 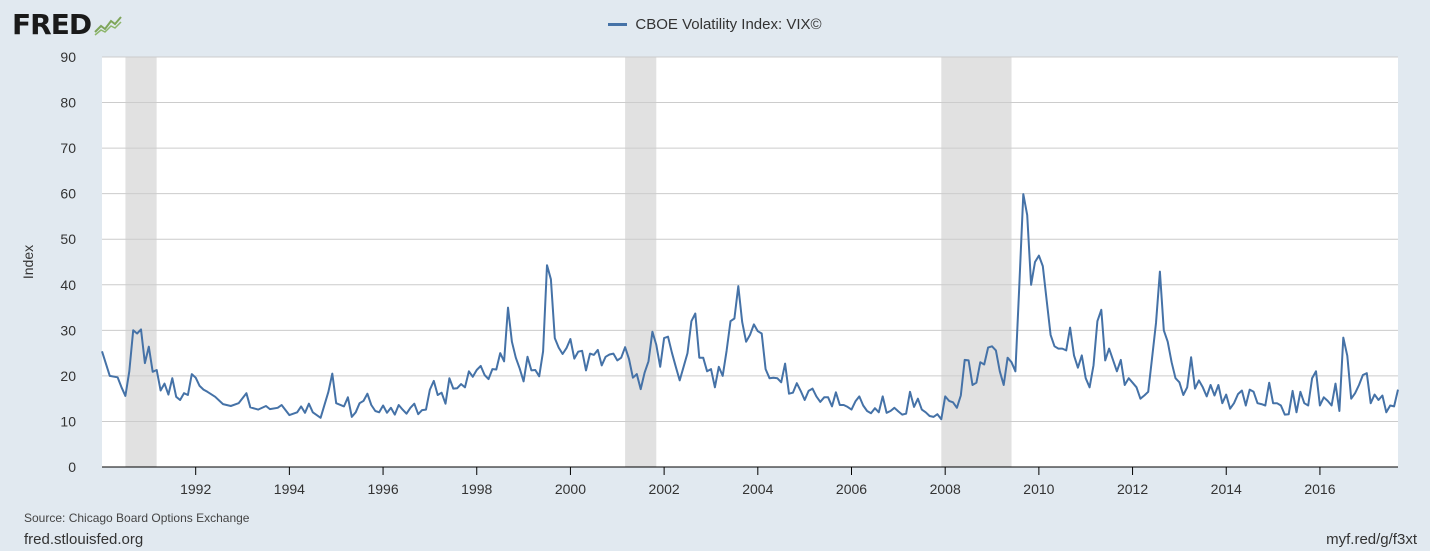 What do you see at coordinates (72, 467) in the screenshot?
I see `y-tick-label: 0` at bounding box center [72, 467].